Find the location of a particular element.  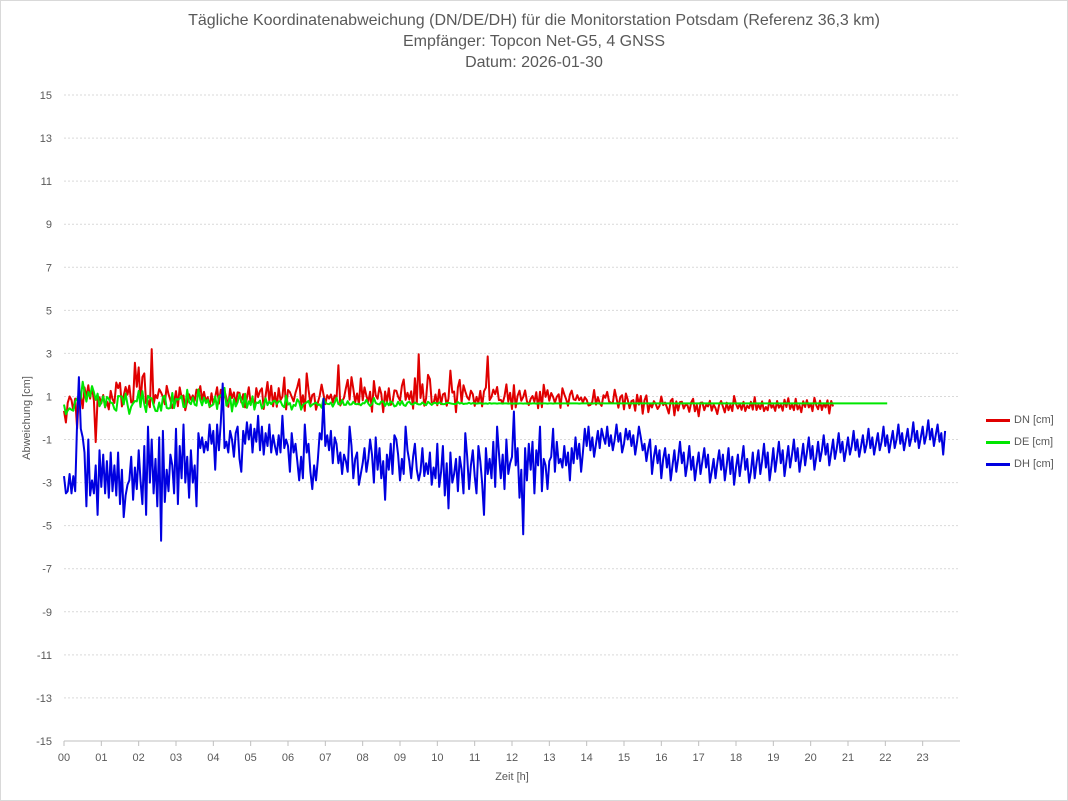

x-tick-label: 03 is located at coordinates (176, 758).